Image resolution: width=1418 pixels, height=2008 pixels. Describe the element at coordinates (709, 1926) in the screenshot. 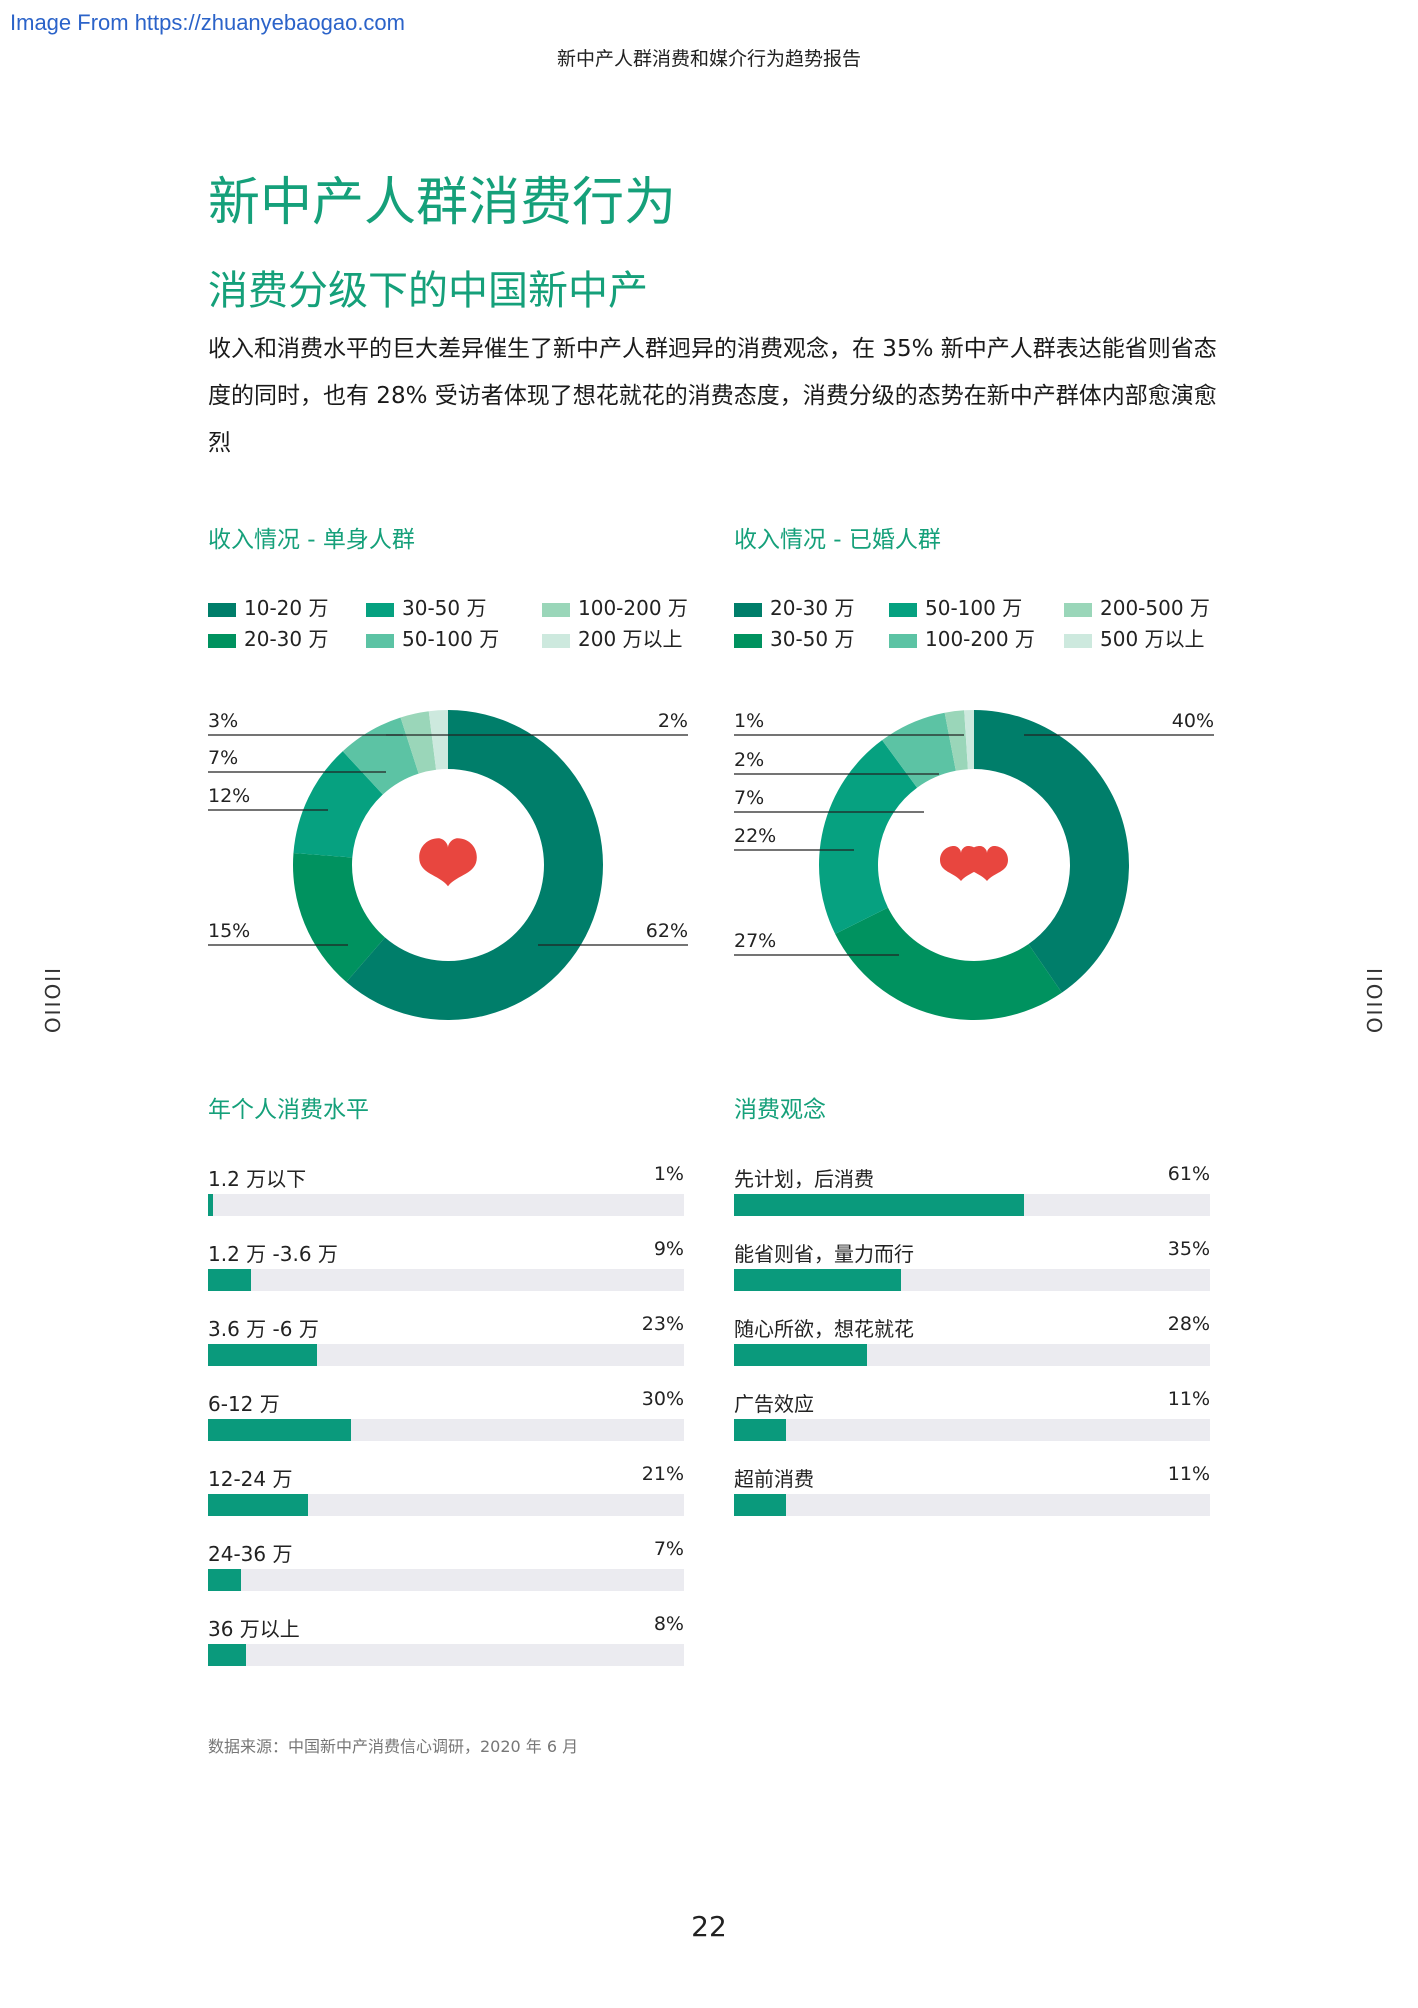

I see `page-number: 22` at that location.